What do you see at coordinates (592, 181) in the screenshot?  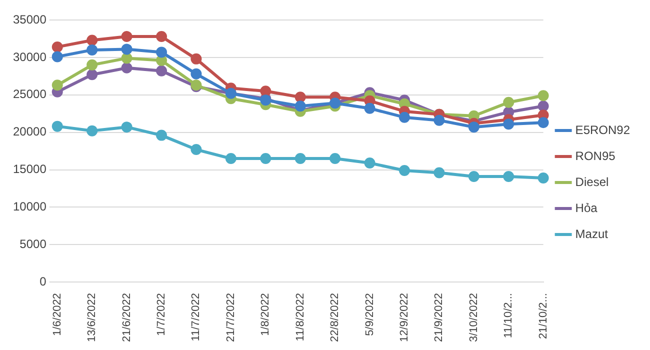 I see `legend-label: Diesel` at bounding box center [592, 181].